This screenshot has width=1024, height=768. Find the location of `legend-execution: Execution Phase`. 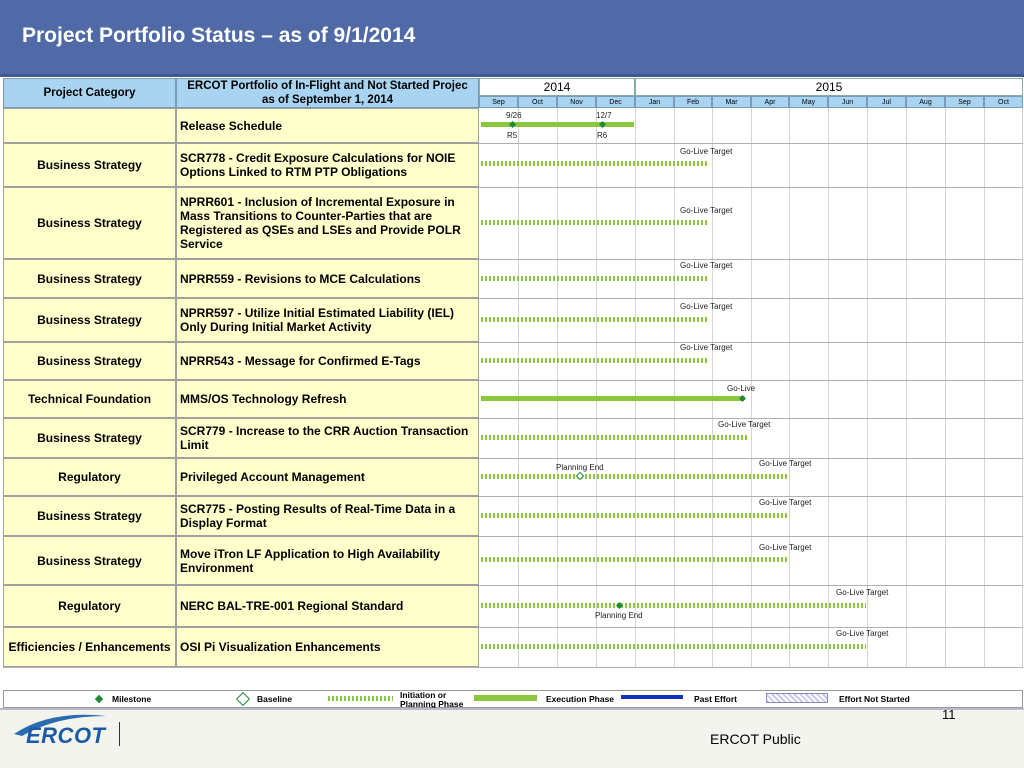

legend-execution: Execution Phase is located at coordinates (580, 699).